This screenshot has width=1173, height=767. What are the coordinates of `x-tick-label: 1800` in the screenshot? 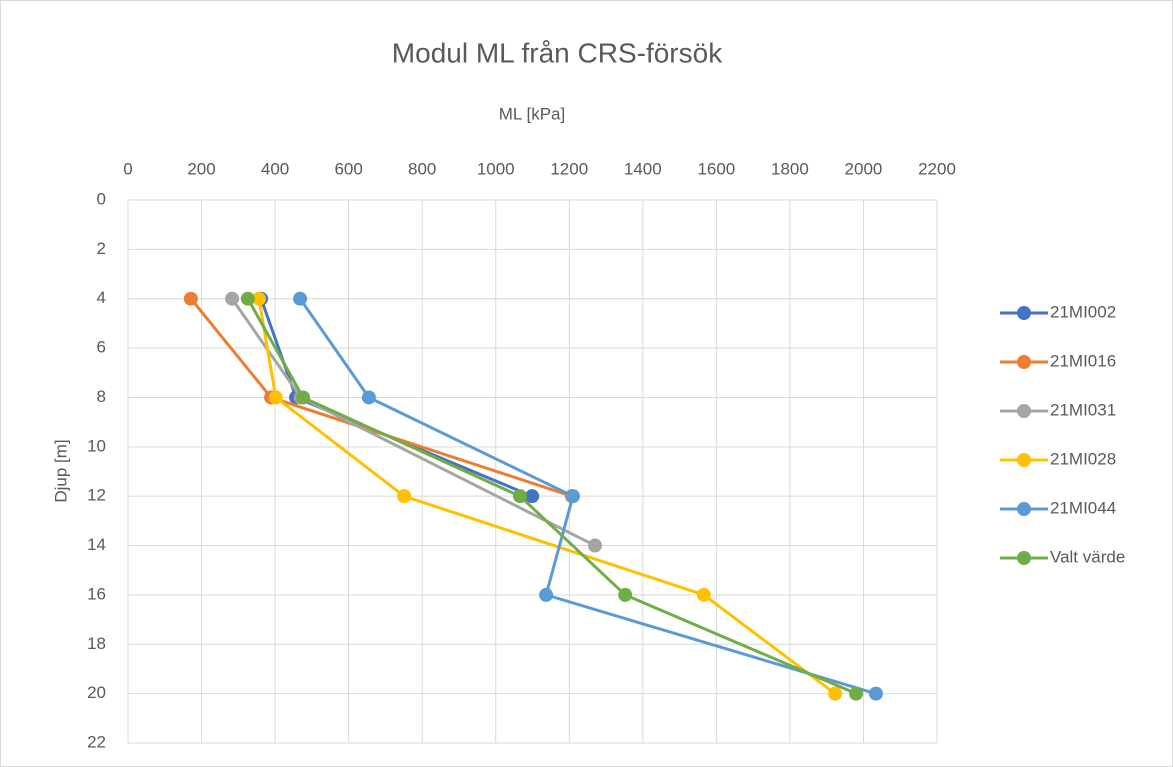 It's located at (790, 168).